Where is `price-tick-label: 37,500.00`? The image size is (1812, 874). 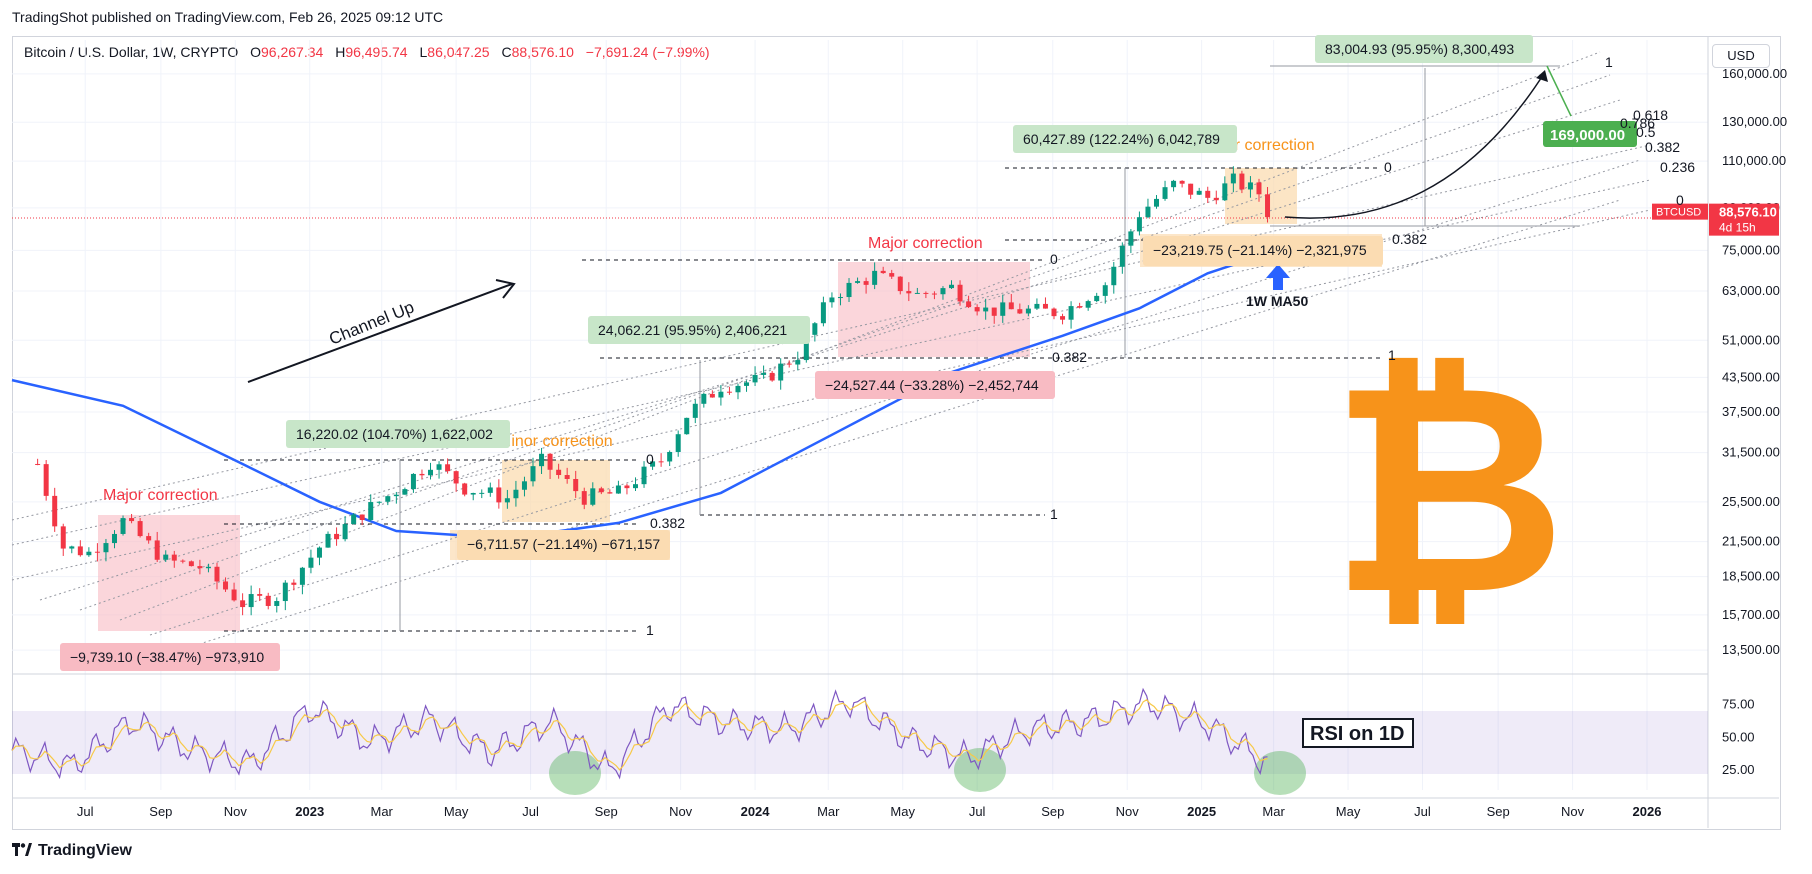 price-tick-label: 37,500.00 is located at coordinates (1751, 411).